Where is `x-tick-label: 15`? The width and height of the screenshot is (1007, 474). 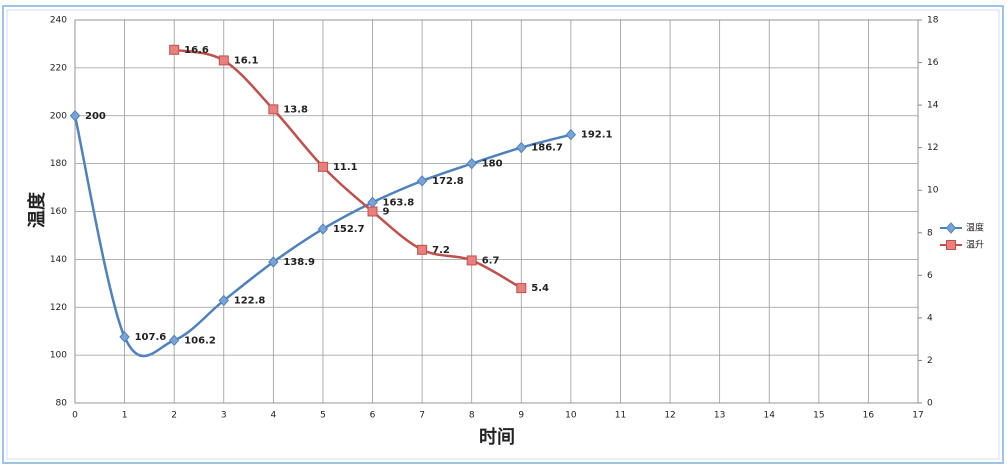 x-tick-label: 15 is located at coordinates (818, 416).